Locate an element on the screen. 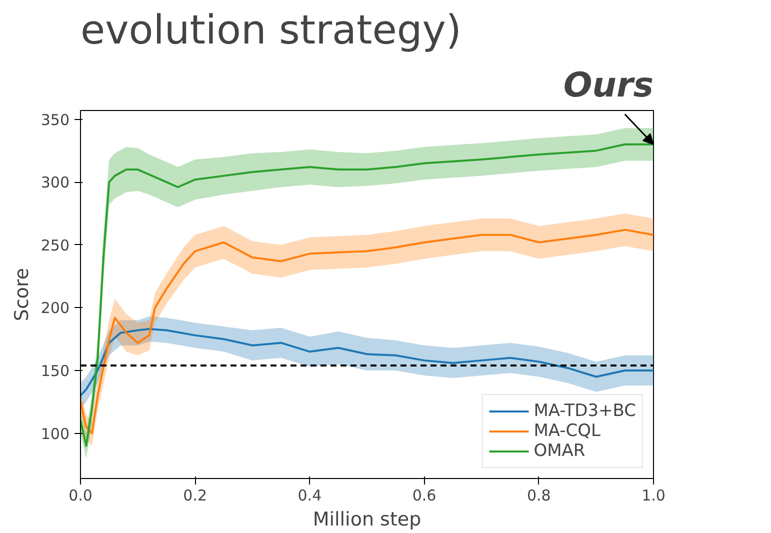  y-tick-label: 150 is located at coordinates (55, 371).